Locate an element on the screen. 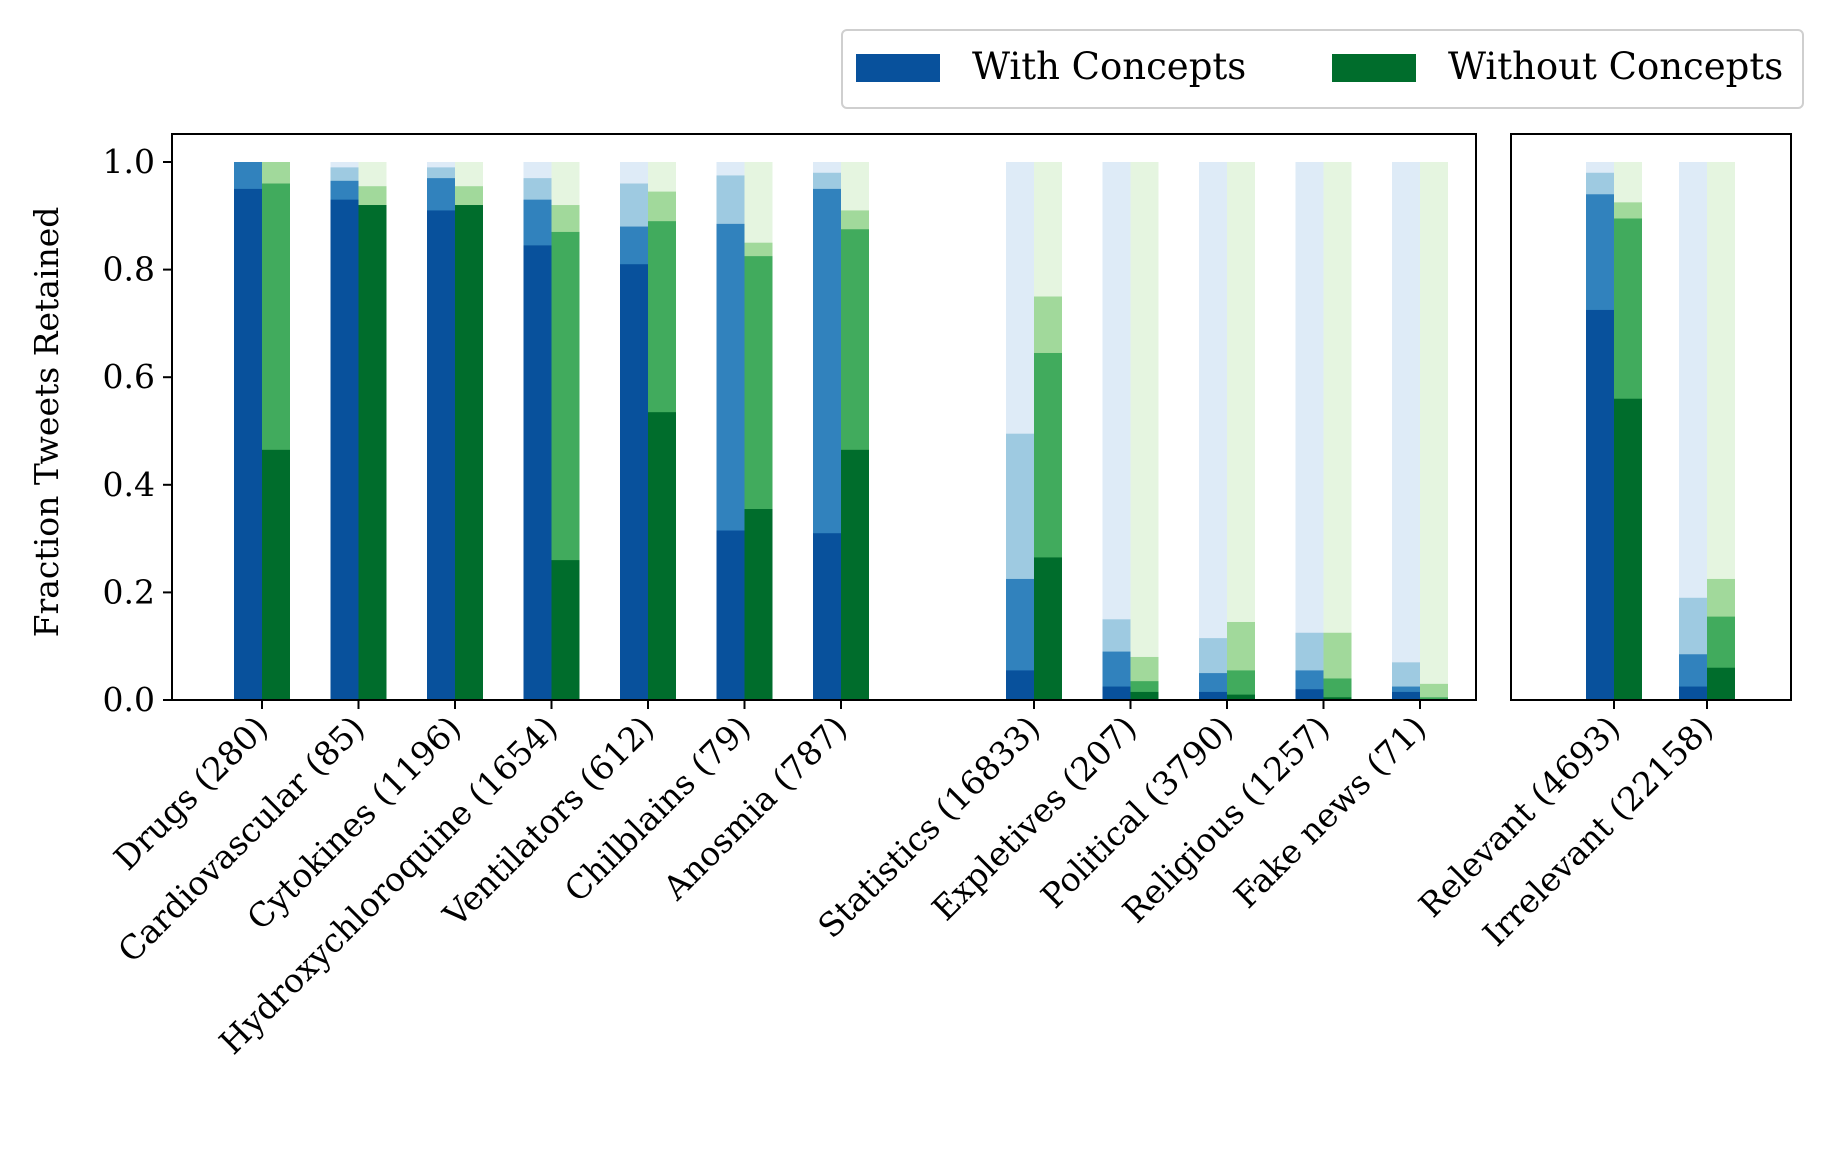  legend: With Concepts Without Concepts is located at coordinates (1322, 69).